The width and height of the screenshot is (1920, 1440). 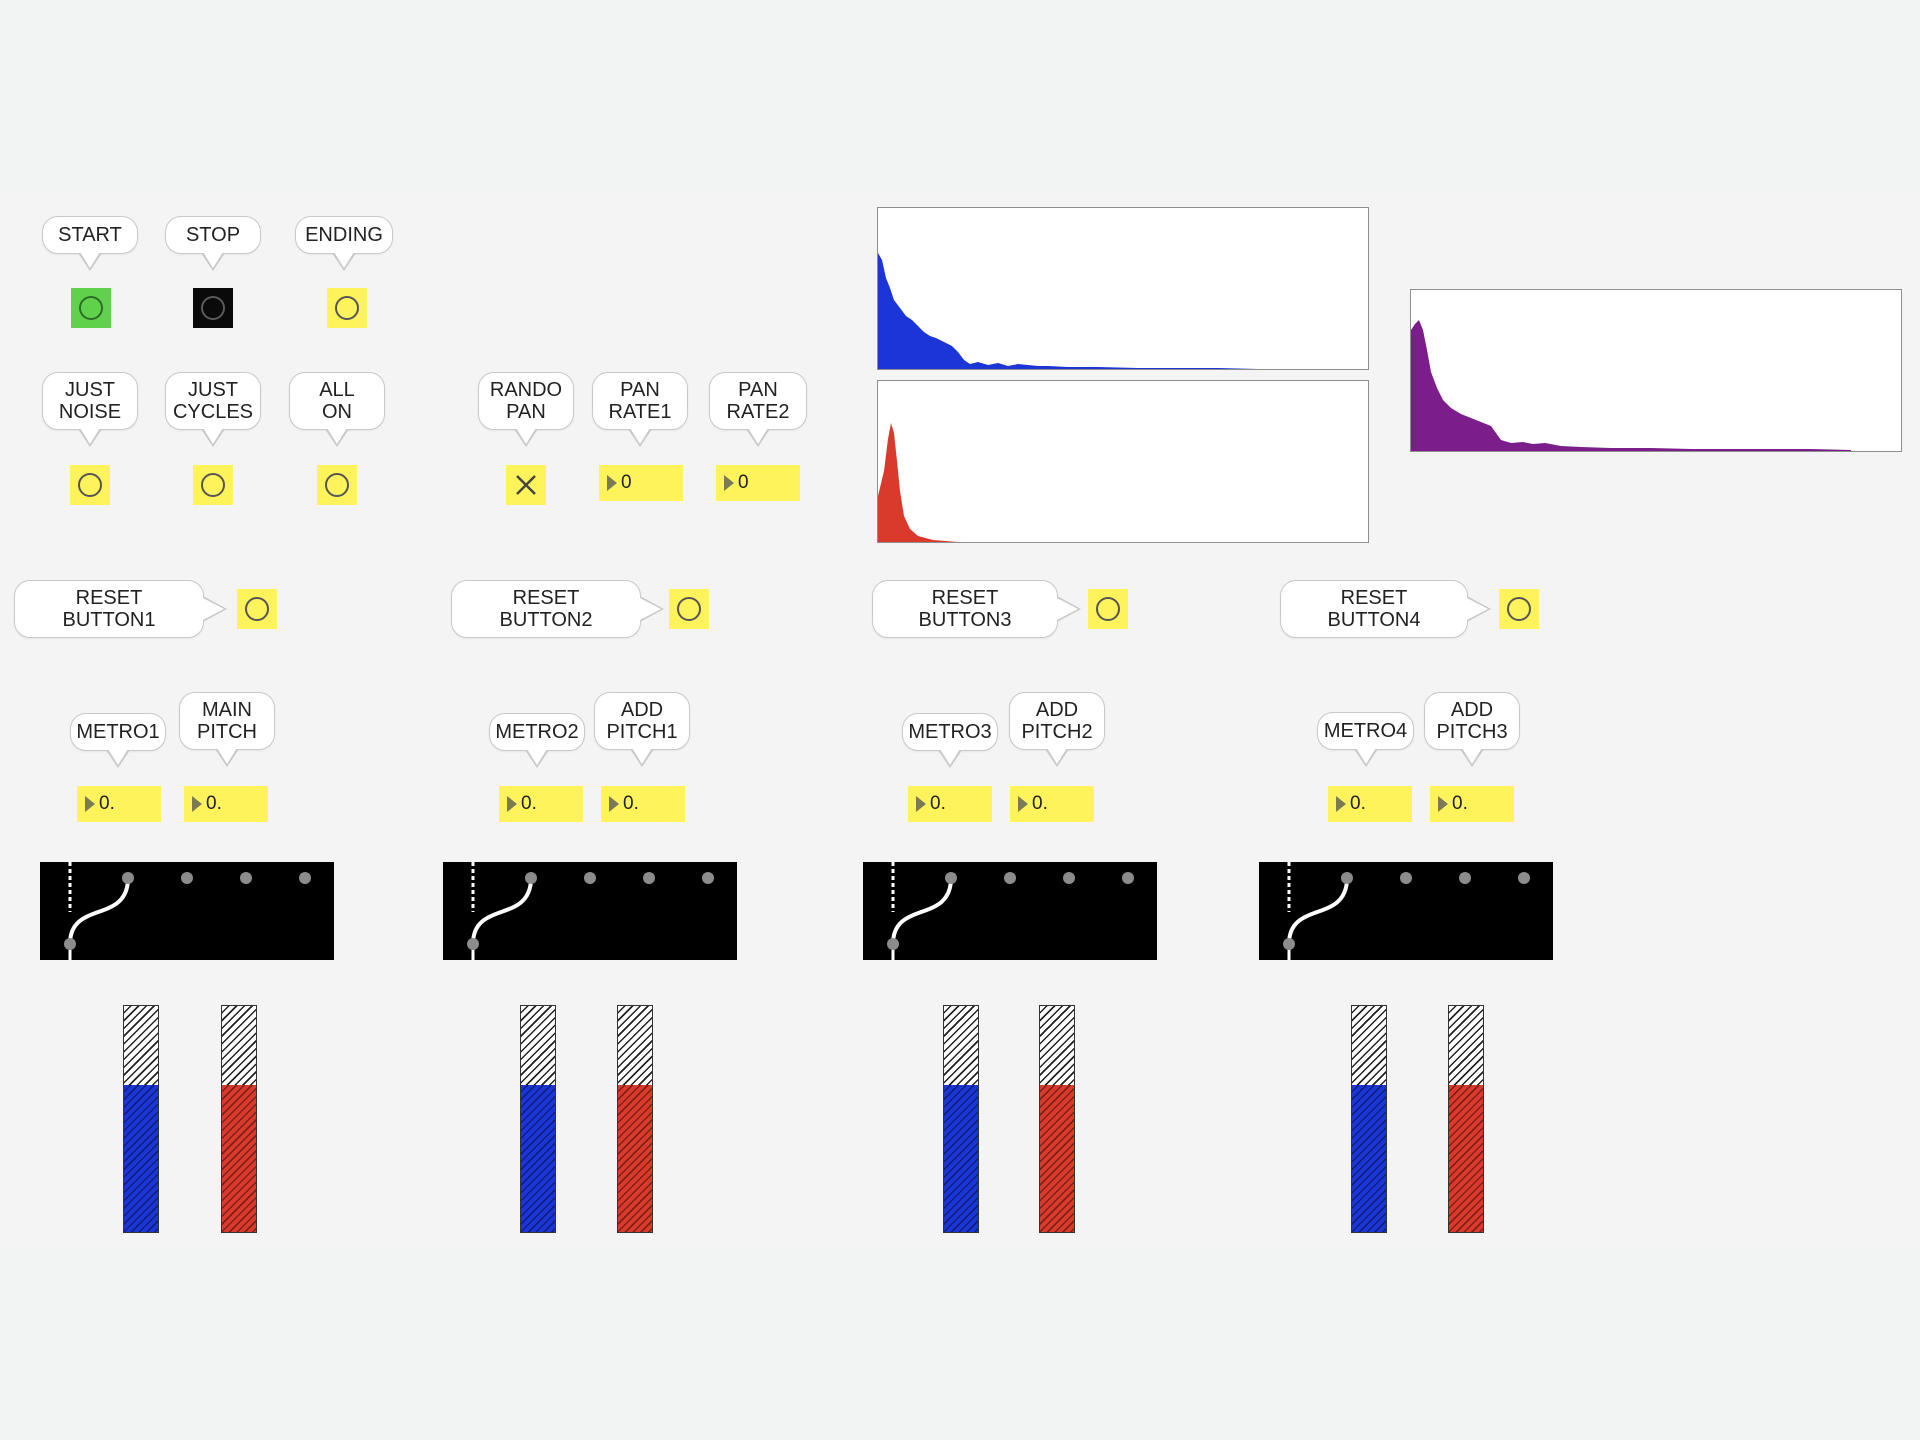 I want to click on pan-rate1-comment: PAN RATE1, so click(x=640, y=409).